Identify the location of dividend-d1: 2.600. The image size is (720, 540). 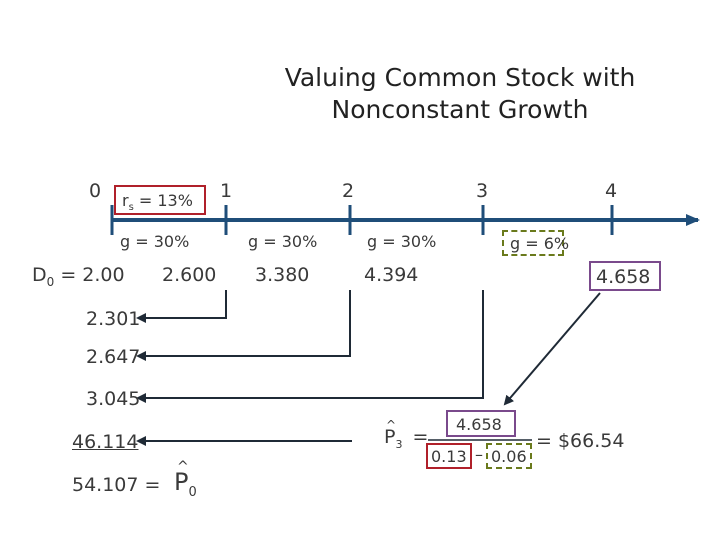
(189, 275).